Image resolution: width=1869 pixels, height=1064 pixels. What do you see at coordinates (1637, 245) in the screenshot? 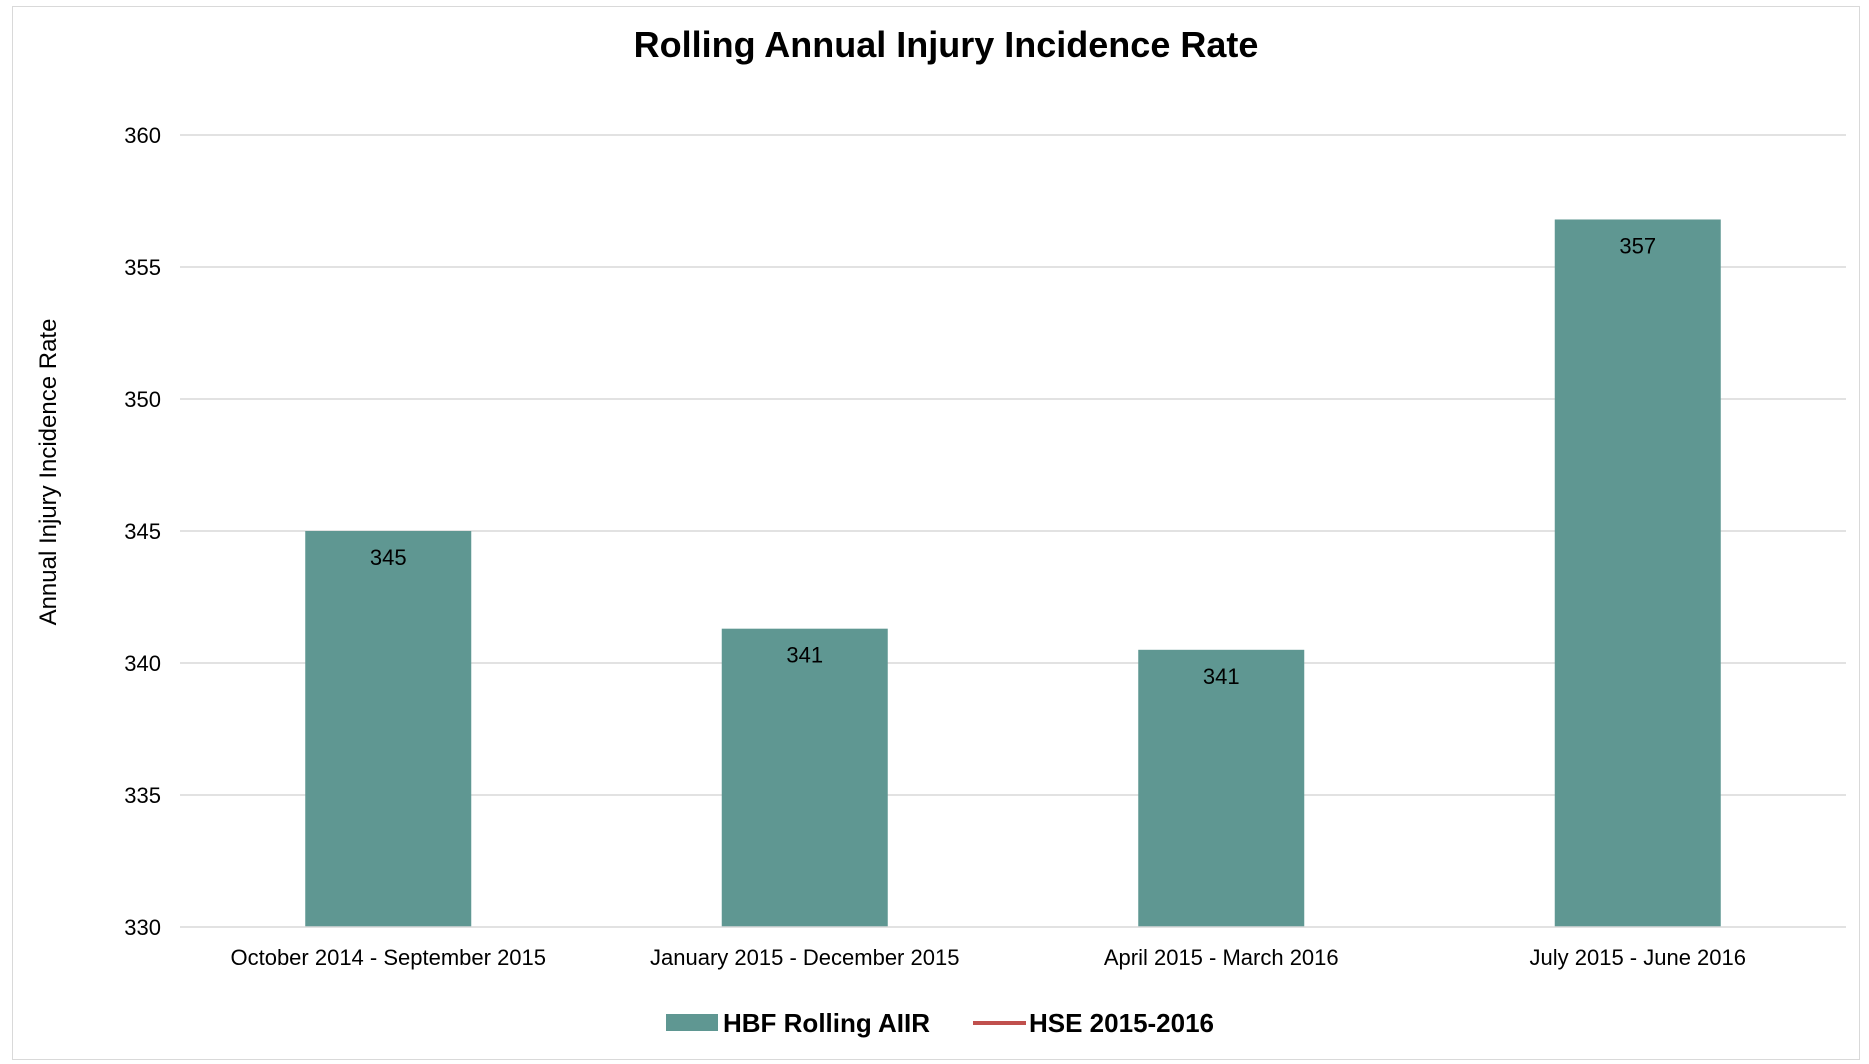
I see `bar-data-label: 357` at bounding box center [1637, 245].